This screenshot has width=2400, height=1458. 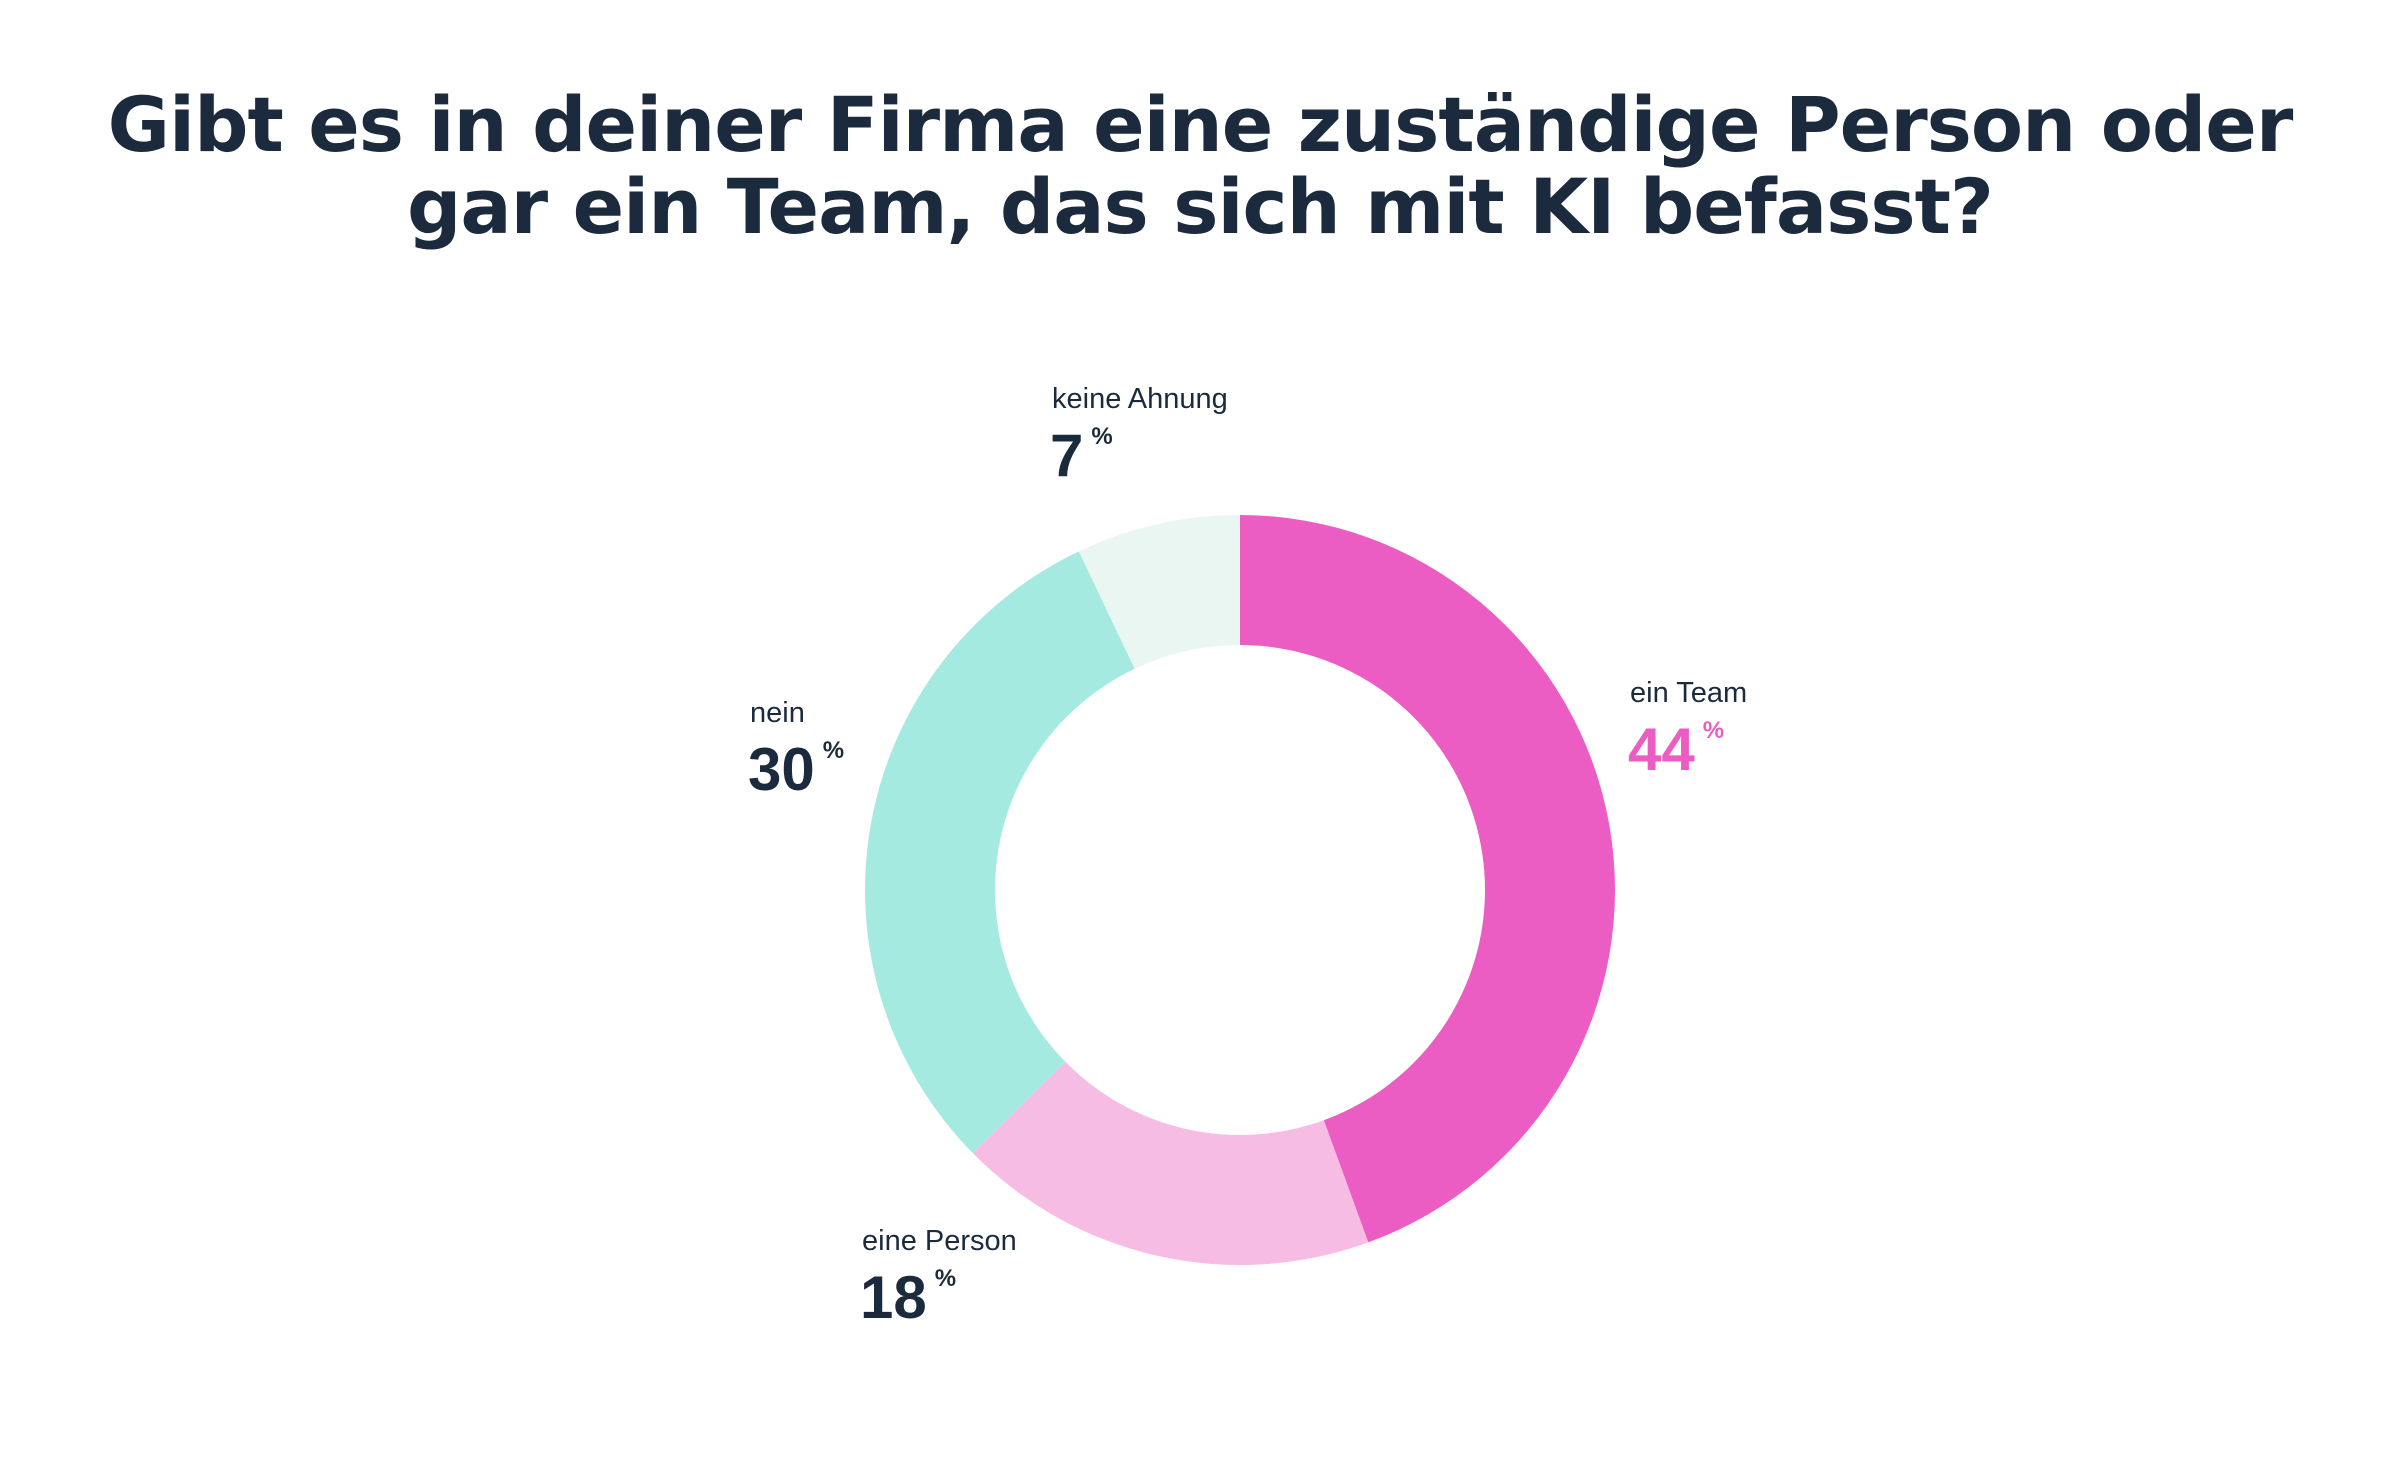 What do you see at coordinates (781, 769) in the screenshot?
I see `slice-value-nein: 30` at bounding box center [781, 769].